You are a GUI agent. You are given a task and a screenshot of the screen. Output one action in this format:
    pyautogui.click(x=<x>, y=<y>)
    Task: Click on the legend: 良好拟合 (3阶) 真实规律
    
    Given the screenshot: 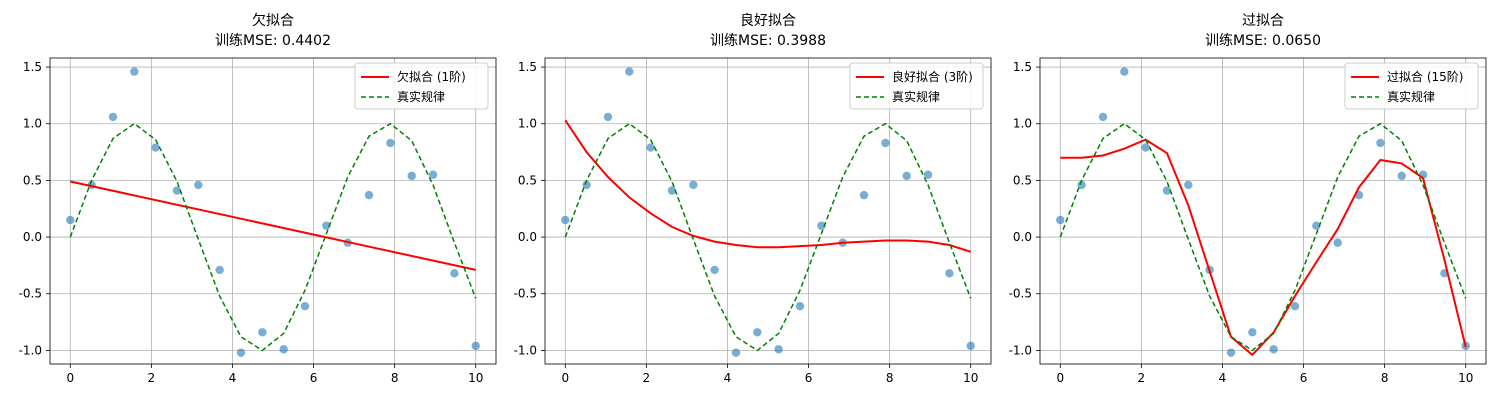 What is the action you would take?
    pyautogui.click(x=916, y=86)
    